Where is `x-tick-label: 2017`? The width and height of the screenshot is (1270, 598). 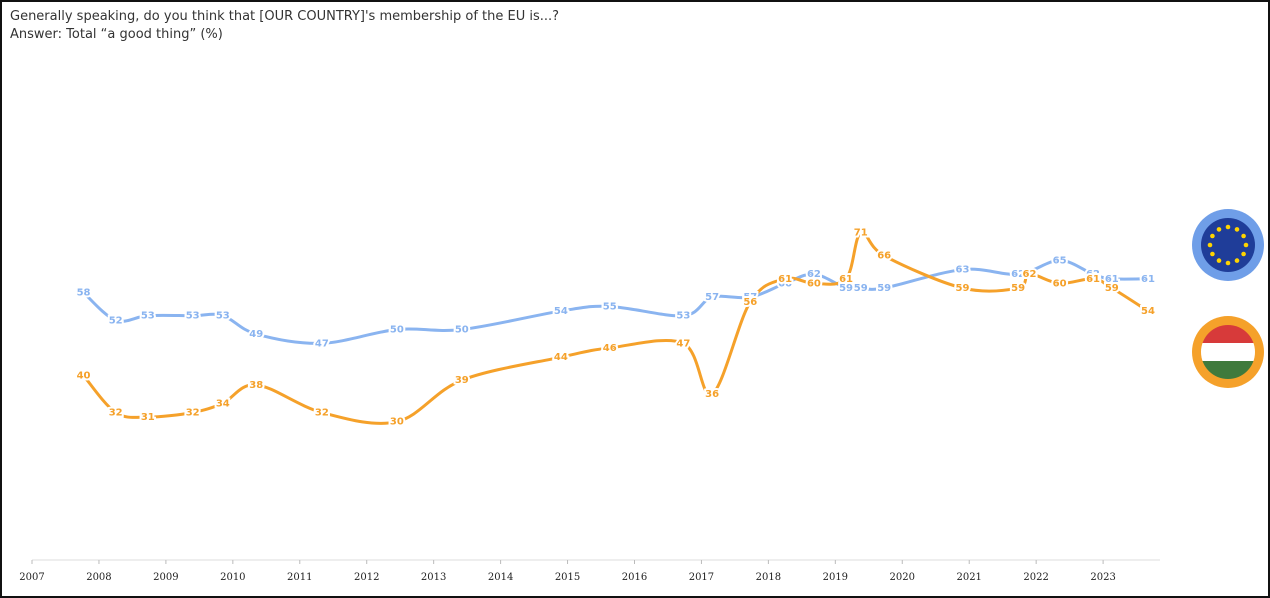
x-tick-label: 2017 is located at coordinates (701, 577).